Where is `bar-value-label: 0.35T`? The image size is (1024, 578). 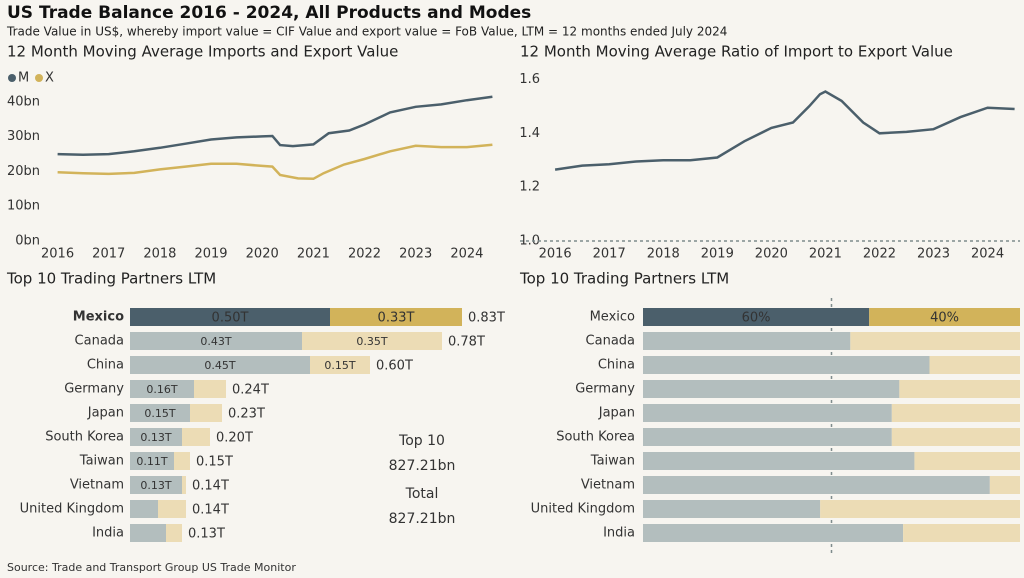
bar-value-label: 0.35T is located at coordinates (371, 341).